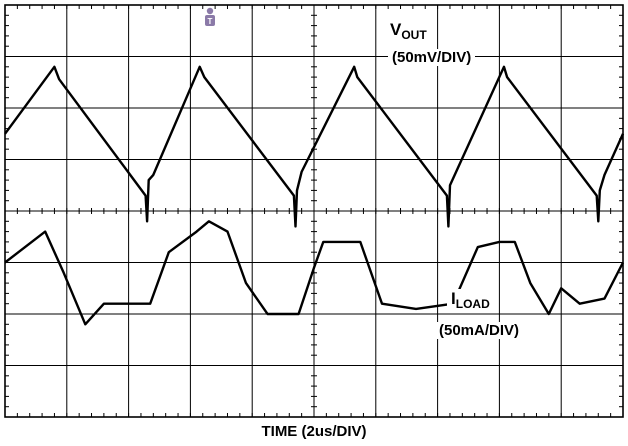  Describe the element at coordinates (453, 298) in the screenshot. I see `iload-label-main: I` at that location.